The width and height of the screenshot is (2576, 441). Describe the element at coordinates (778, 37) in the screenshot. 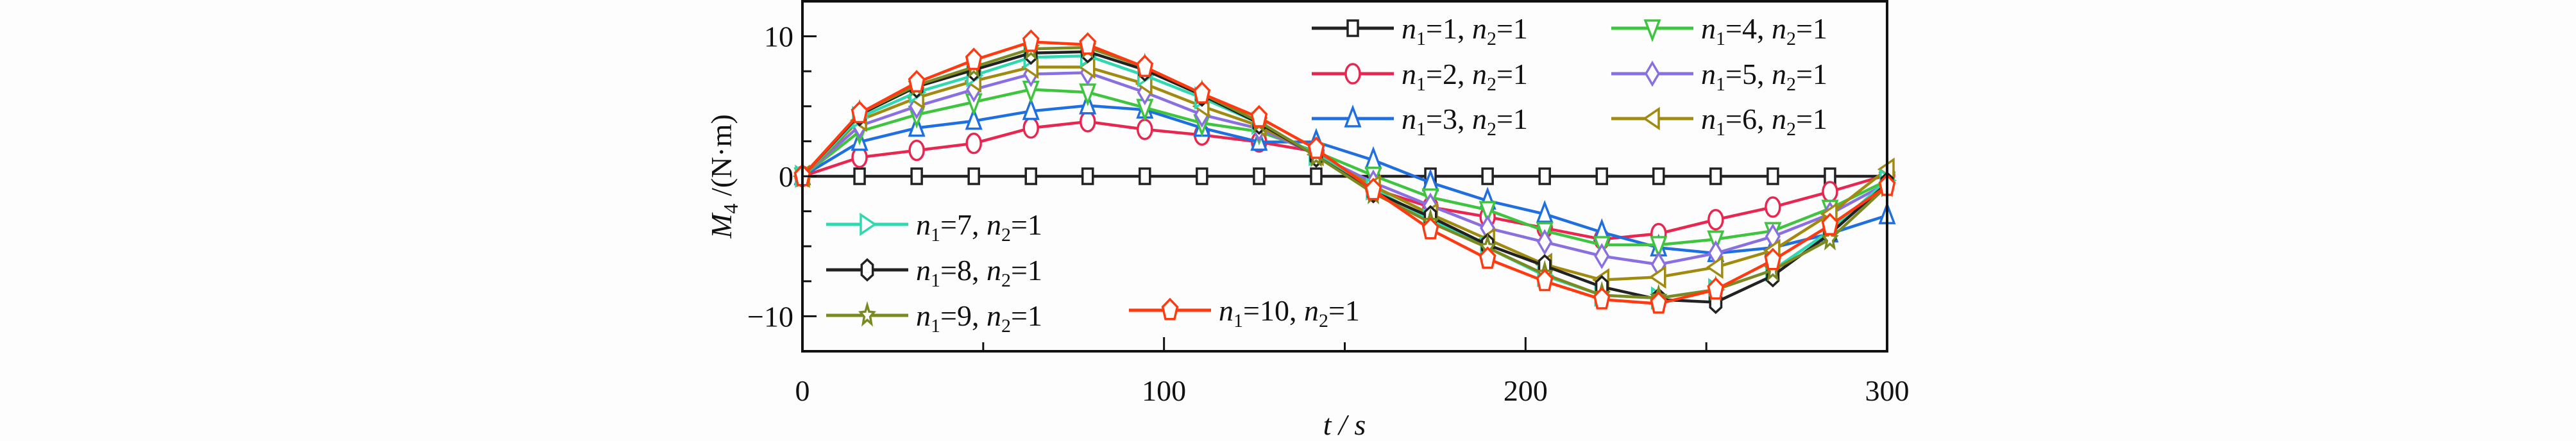

I see `y-tick-label: 10` at that location.